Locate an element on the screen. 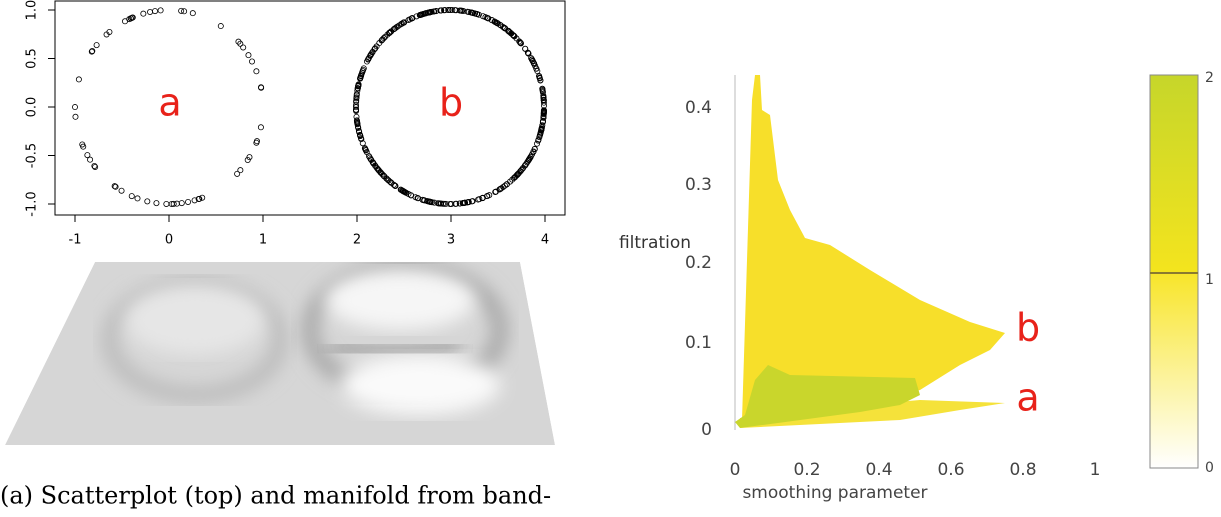 The width and height of the screenshot is (1221, 517). y-tick-label: 0.5 is located at coordinates (32, 58).